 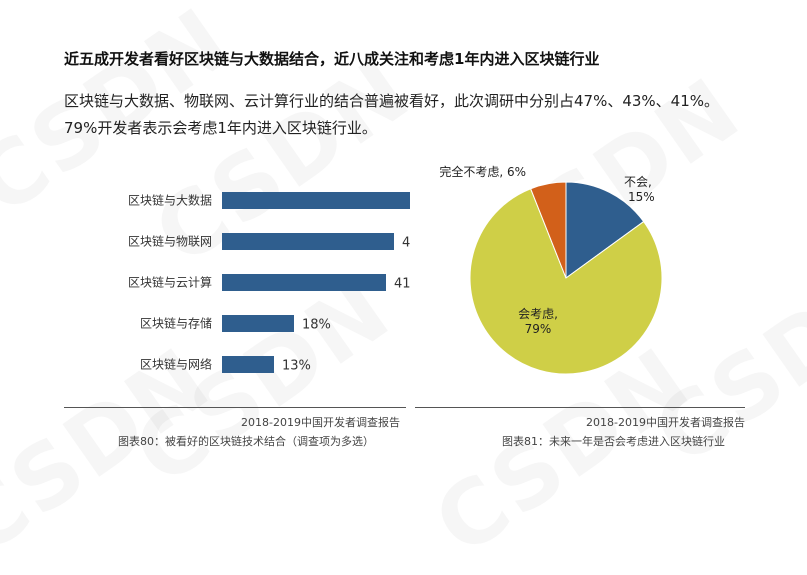 What do you see at coordinates (170, 282) in the screenshot?
I see `bar-category-label: 区块链与云计算` at bounding box center [170, 282].